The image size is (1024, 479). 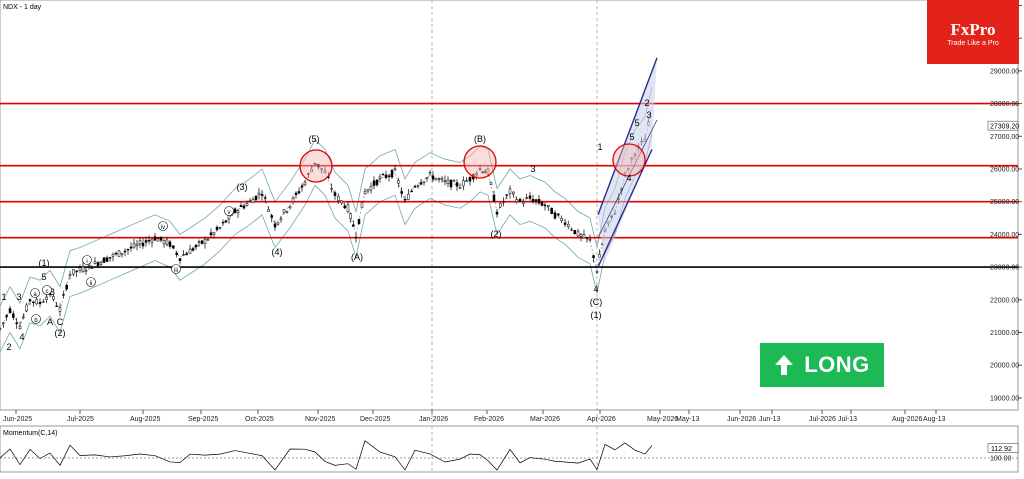 What do you see at coordinates (1001, 449) in the screenshot?
I see `momentum-value-label: 112.92` at bounding box center [1001, 449].